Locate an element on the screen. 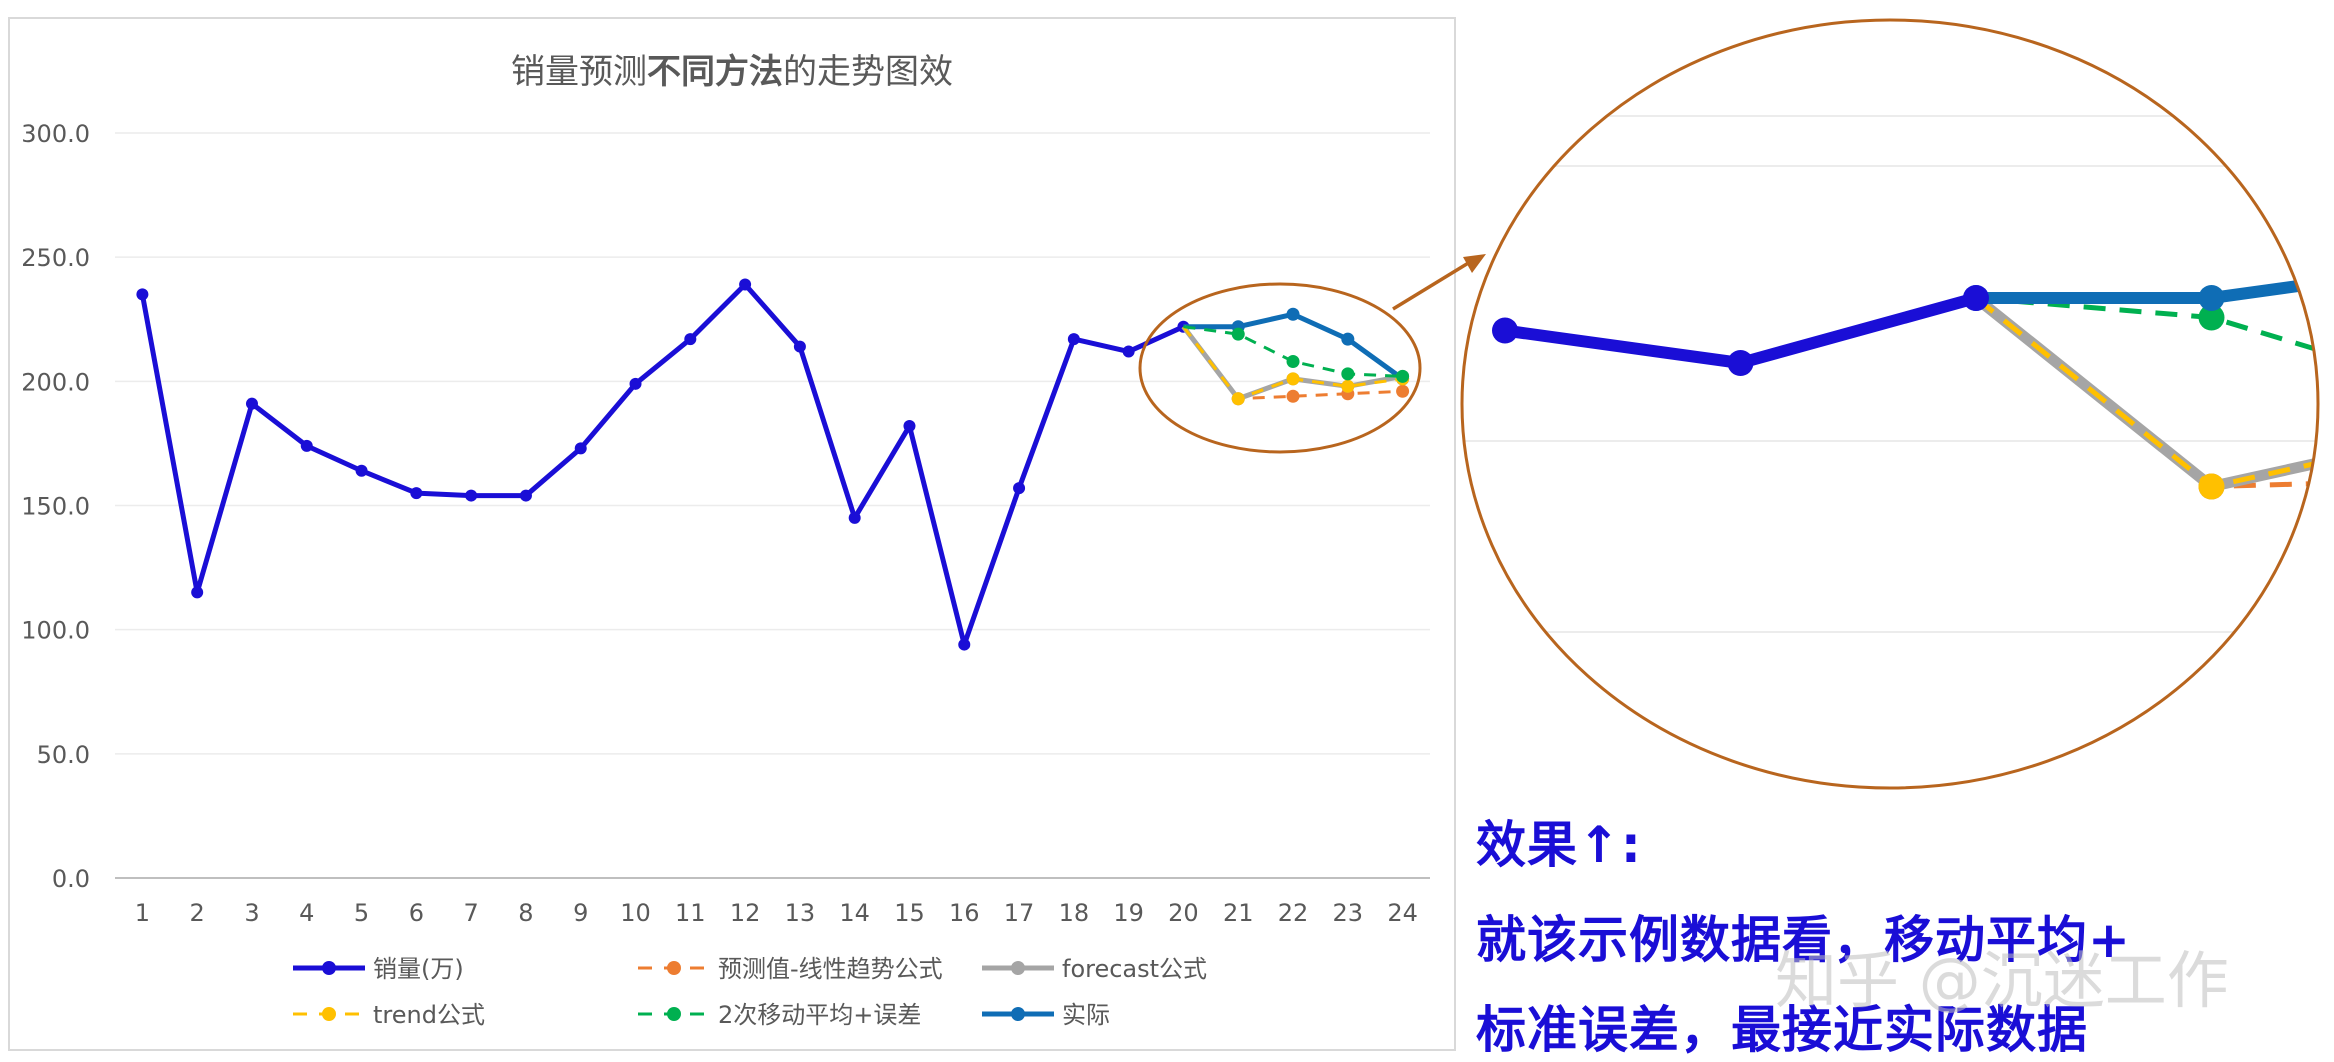 This screenshot has width=2334, height=1062. legend-label: forecast公式 is located at coordinates (1134, 969).